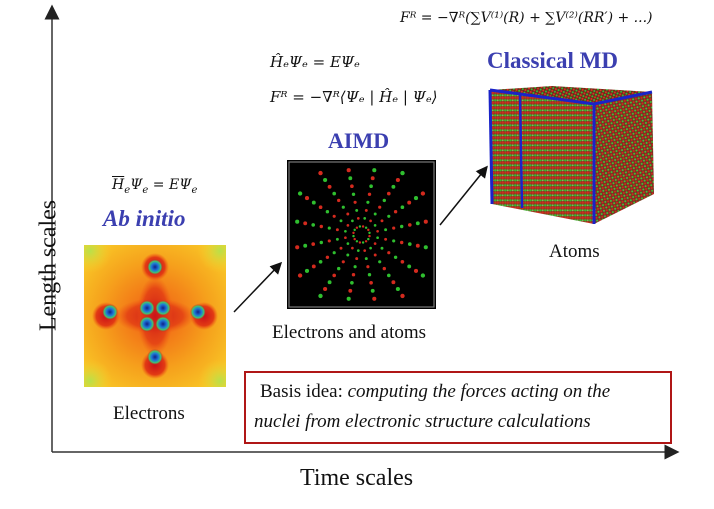  What do you see at coordinates (463, 195) in the screenshot?
I see `arrow-aimd-to-md` at bounding box center [463, 195].